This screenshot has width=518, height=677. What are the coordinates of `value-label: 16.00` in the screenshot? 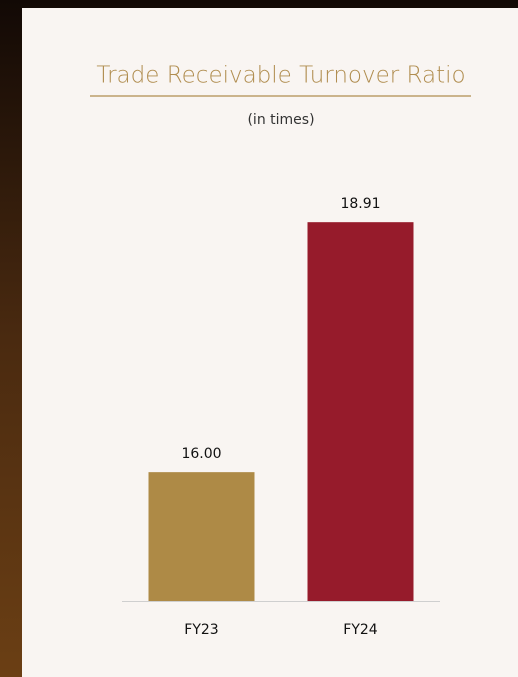 It's located at (201, 454).